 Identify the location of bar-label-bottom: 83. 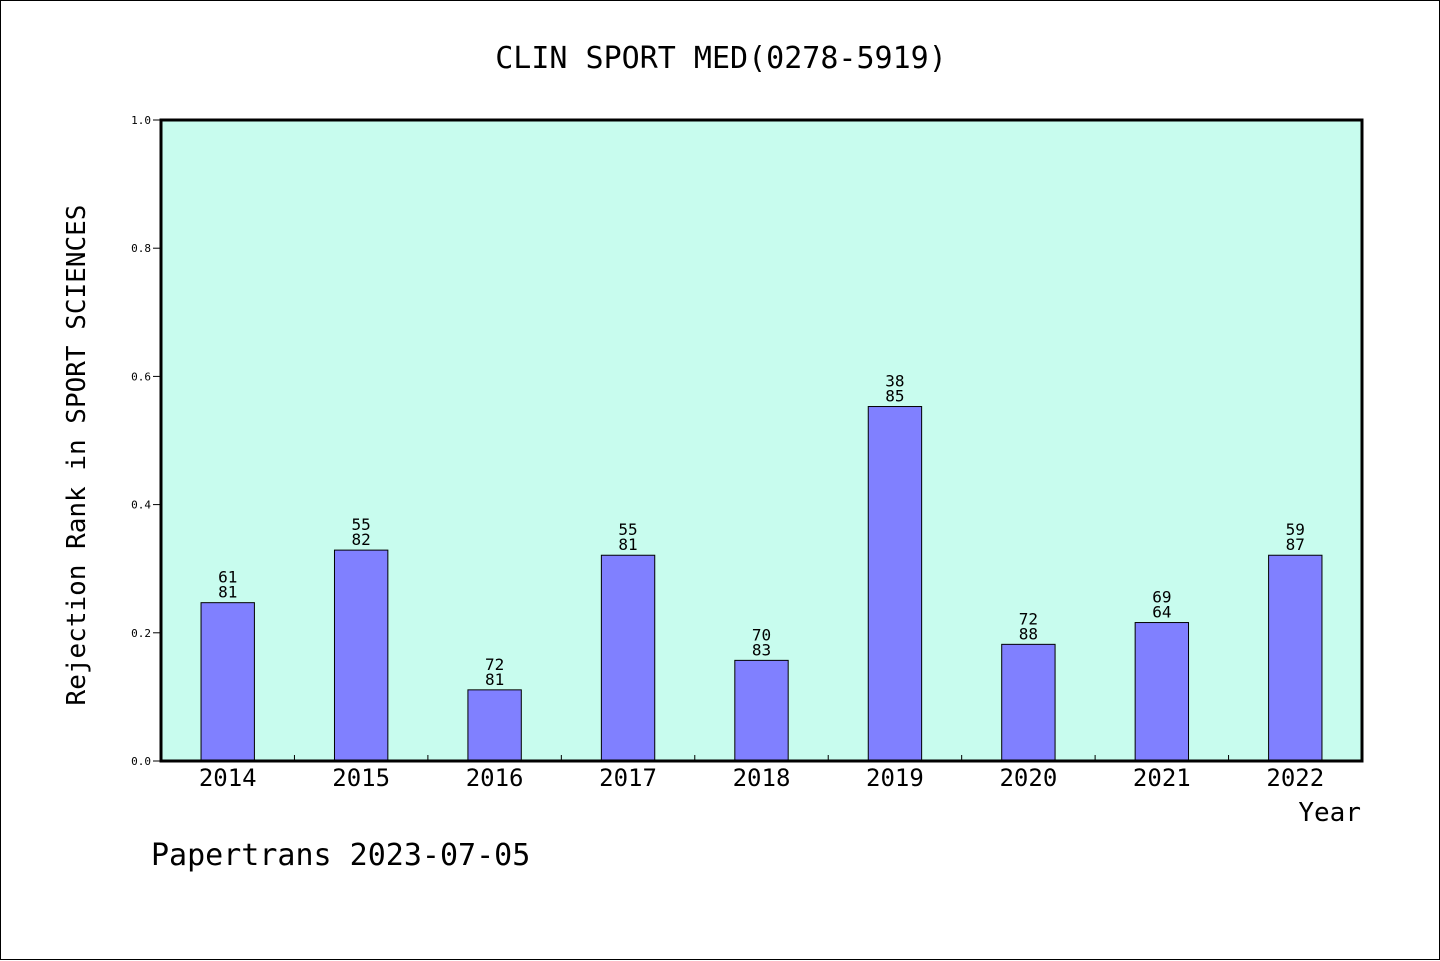
(761, 649).